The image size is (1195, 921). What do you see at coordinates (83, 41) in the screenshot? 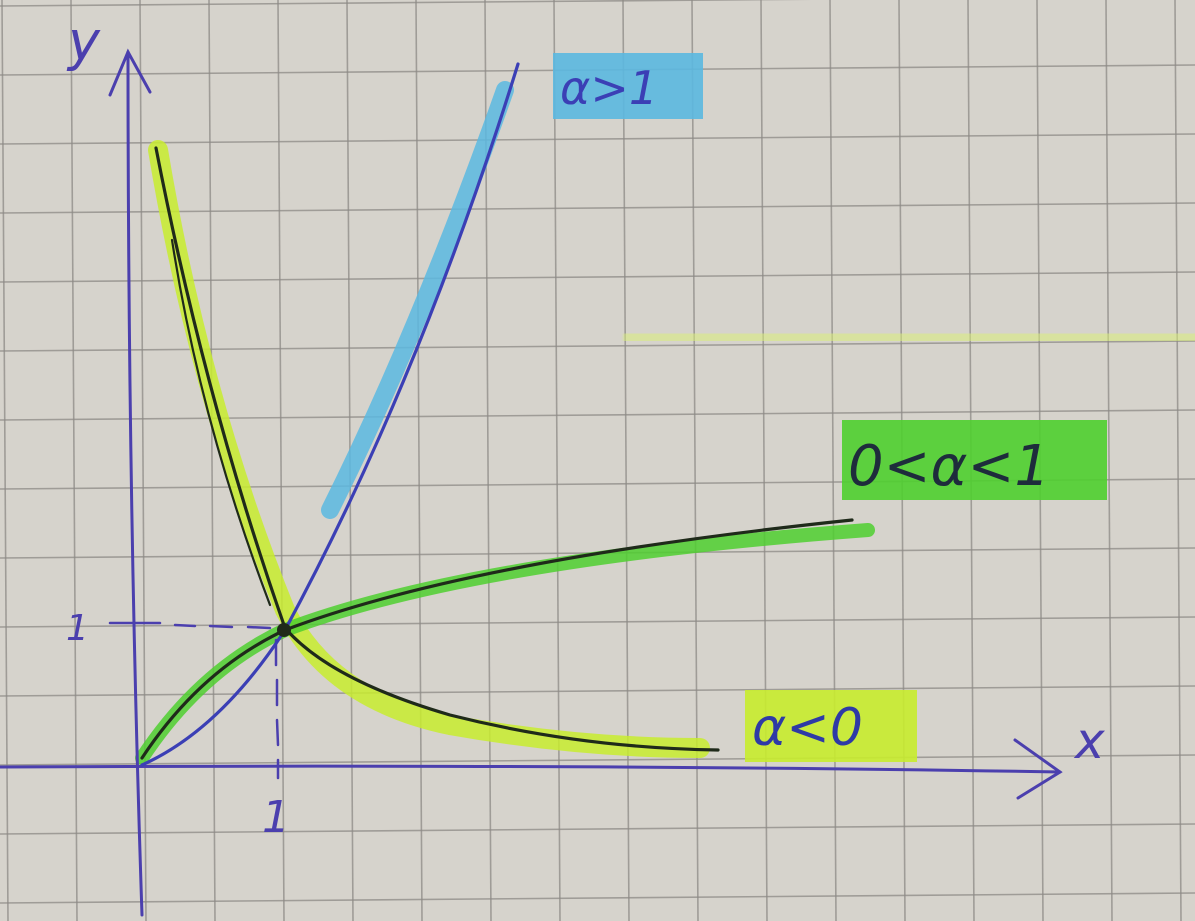
I see `y-axis-label: y` at bounding box center [83, 41].